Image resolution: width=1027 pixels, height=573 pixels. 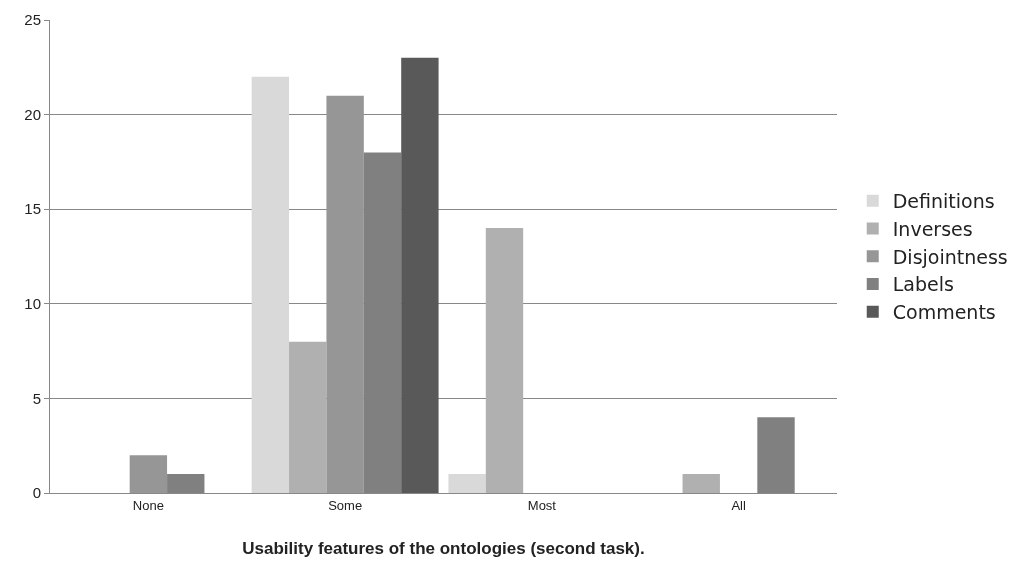 I want to click on x-tick-label: Some, so click(x=345, y=505).